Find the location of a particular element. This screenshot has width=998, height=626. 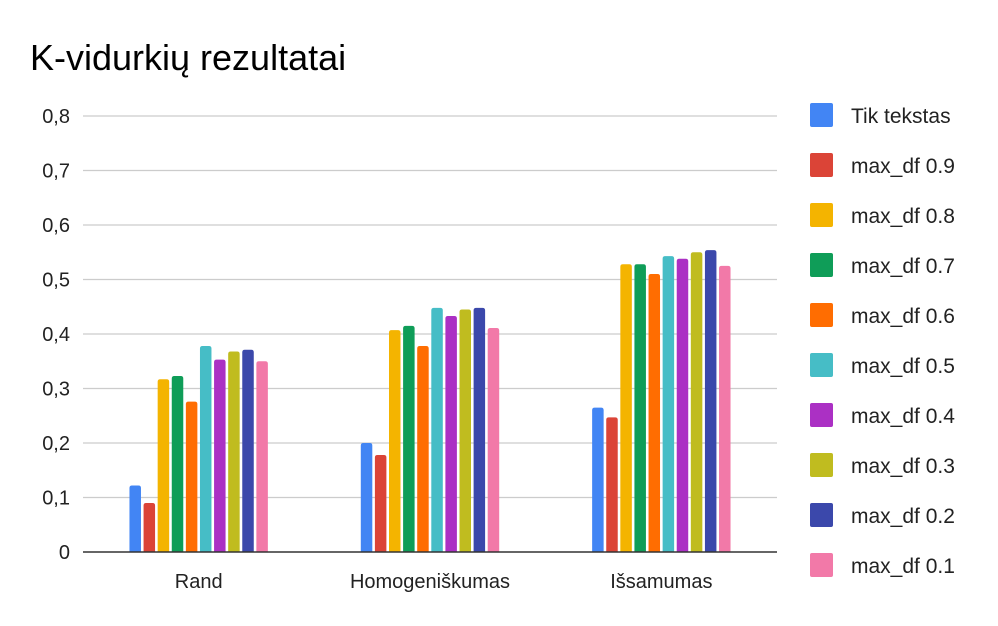

legend-label: max_df 0.8 is located at coordinates (903, 216).